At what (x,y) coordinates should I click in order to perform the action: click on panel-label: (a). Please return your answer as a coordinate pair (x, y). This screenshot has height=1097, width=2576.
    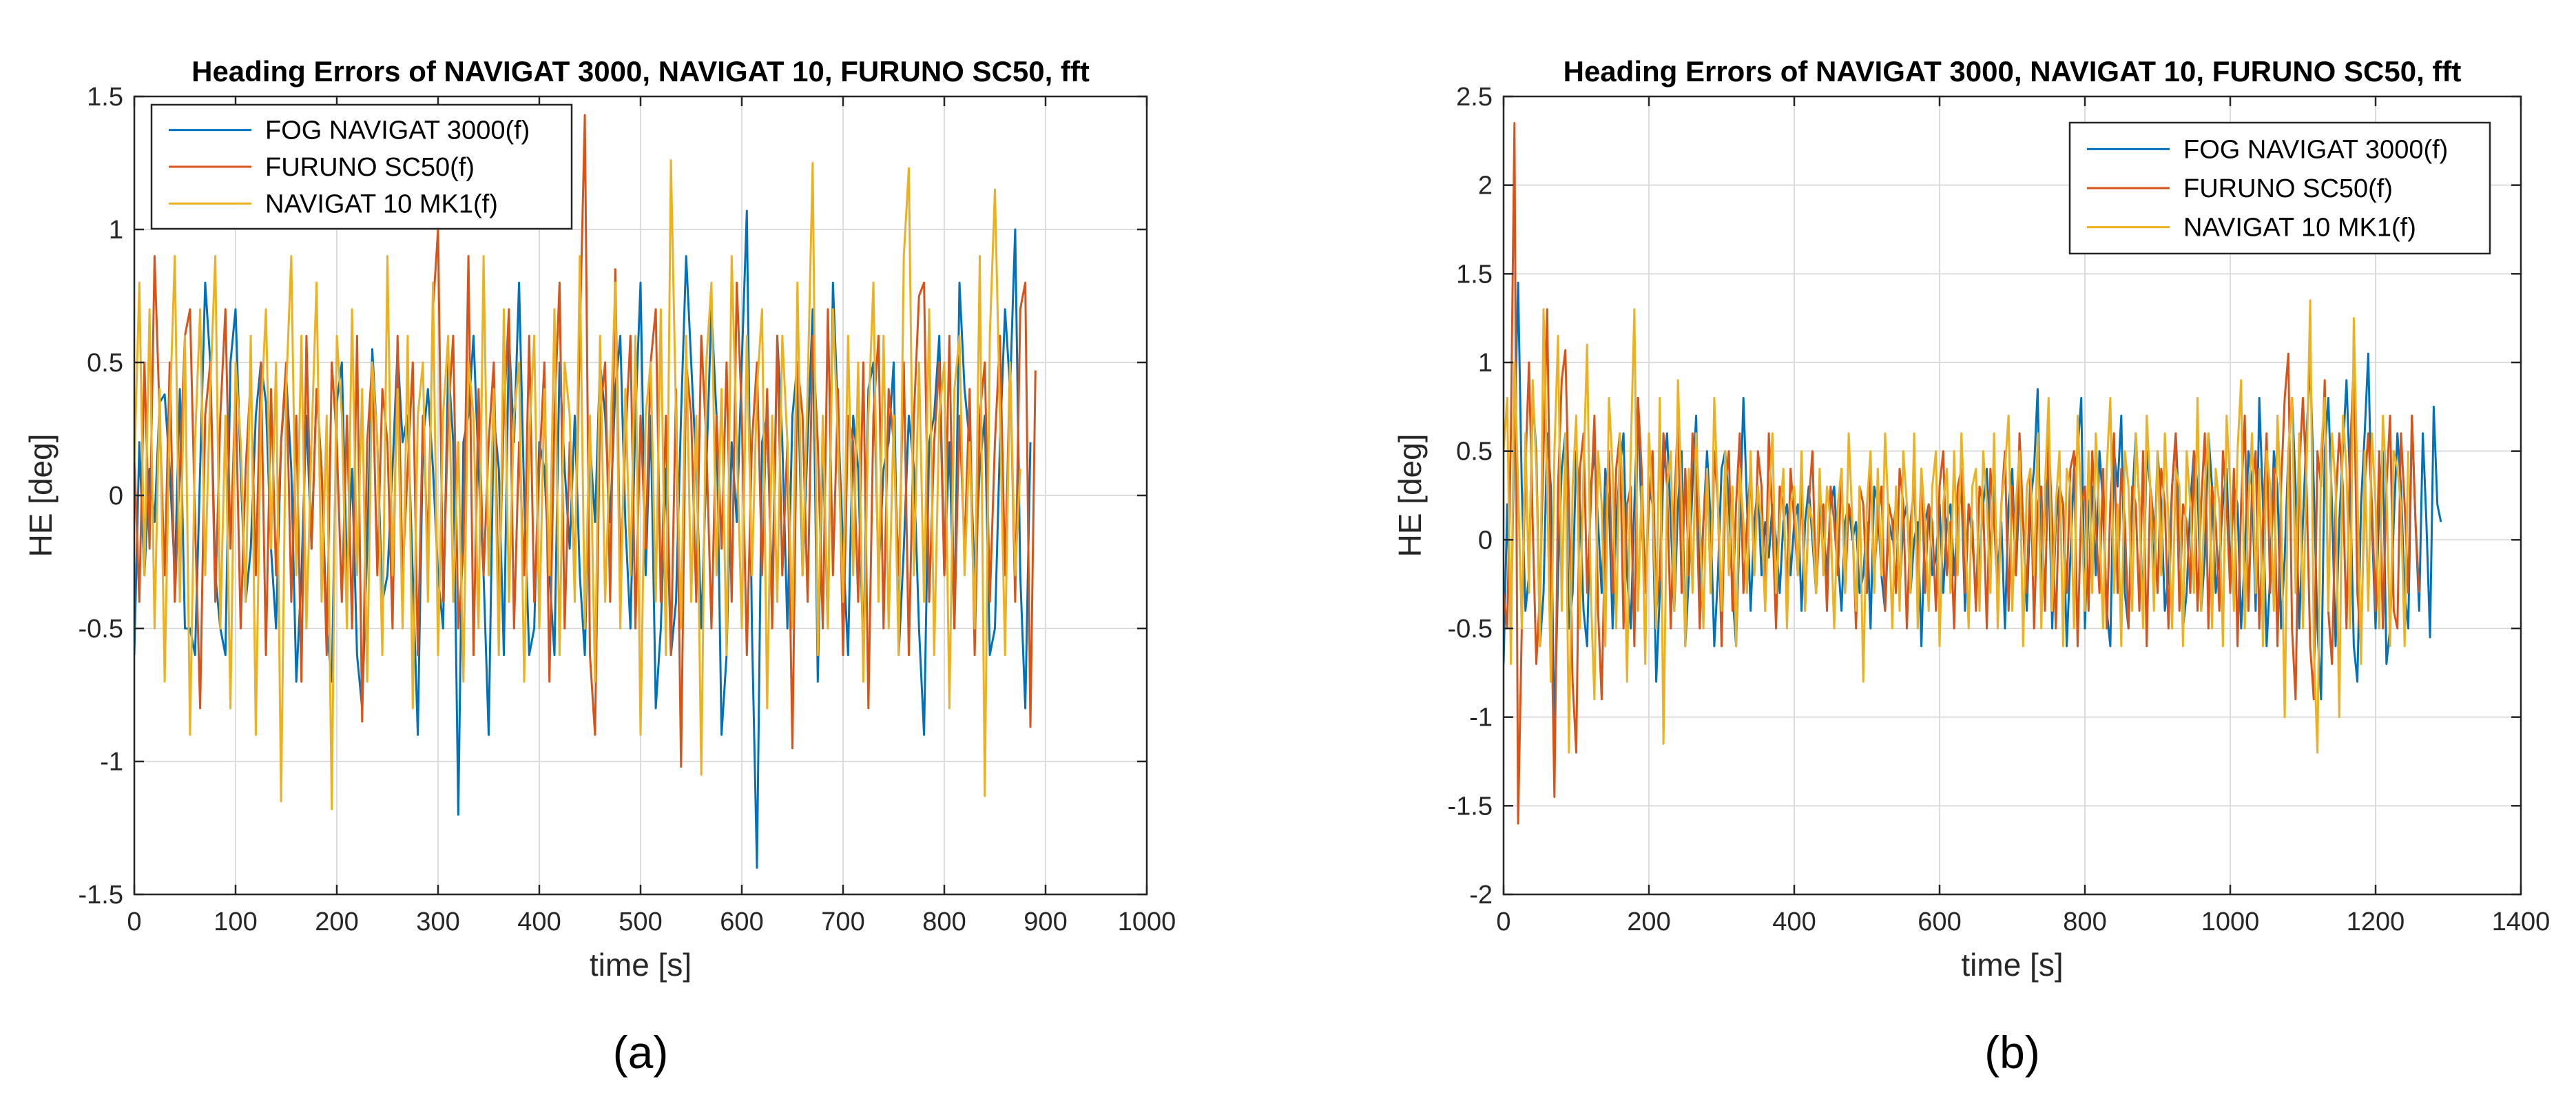
    Looking at the image, I should click on (641, 1052).